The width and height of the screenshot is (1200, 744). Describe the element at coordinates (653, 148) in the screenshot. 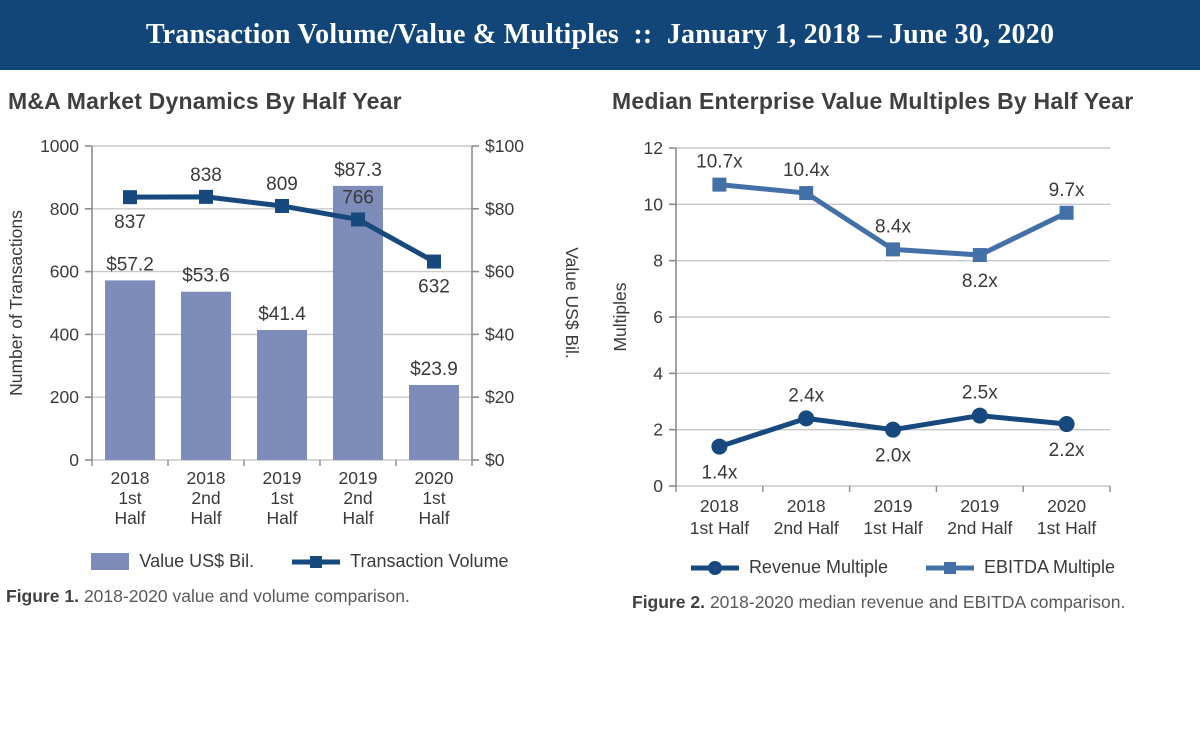

I see `y-tick-label: 12` at that location.